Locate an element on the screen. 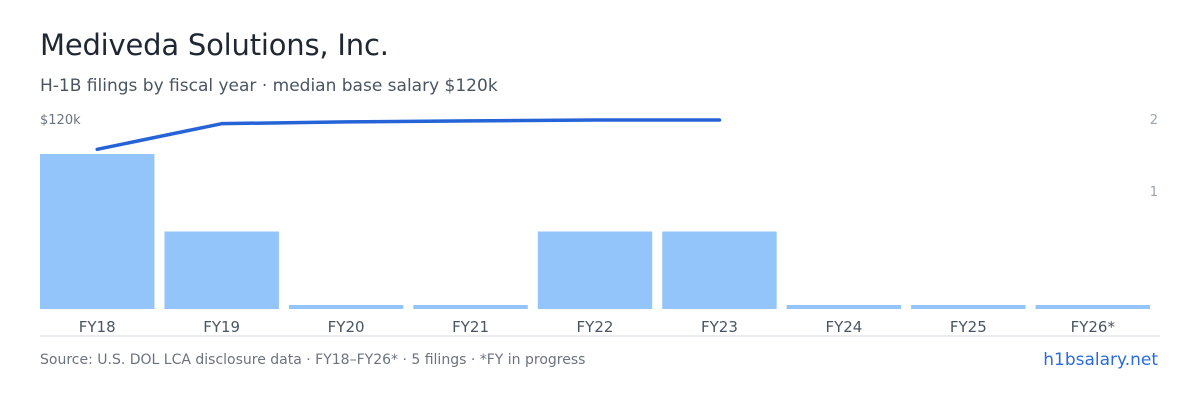 Image resolution: width=1200 pixels, height=400 pixels. y-right-tick-label: 2 is located at coordinates (1154, 120).